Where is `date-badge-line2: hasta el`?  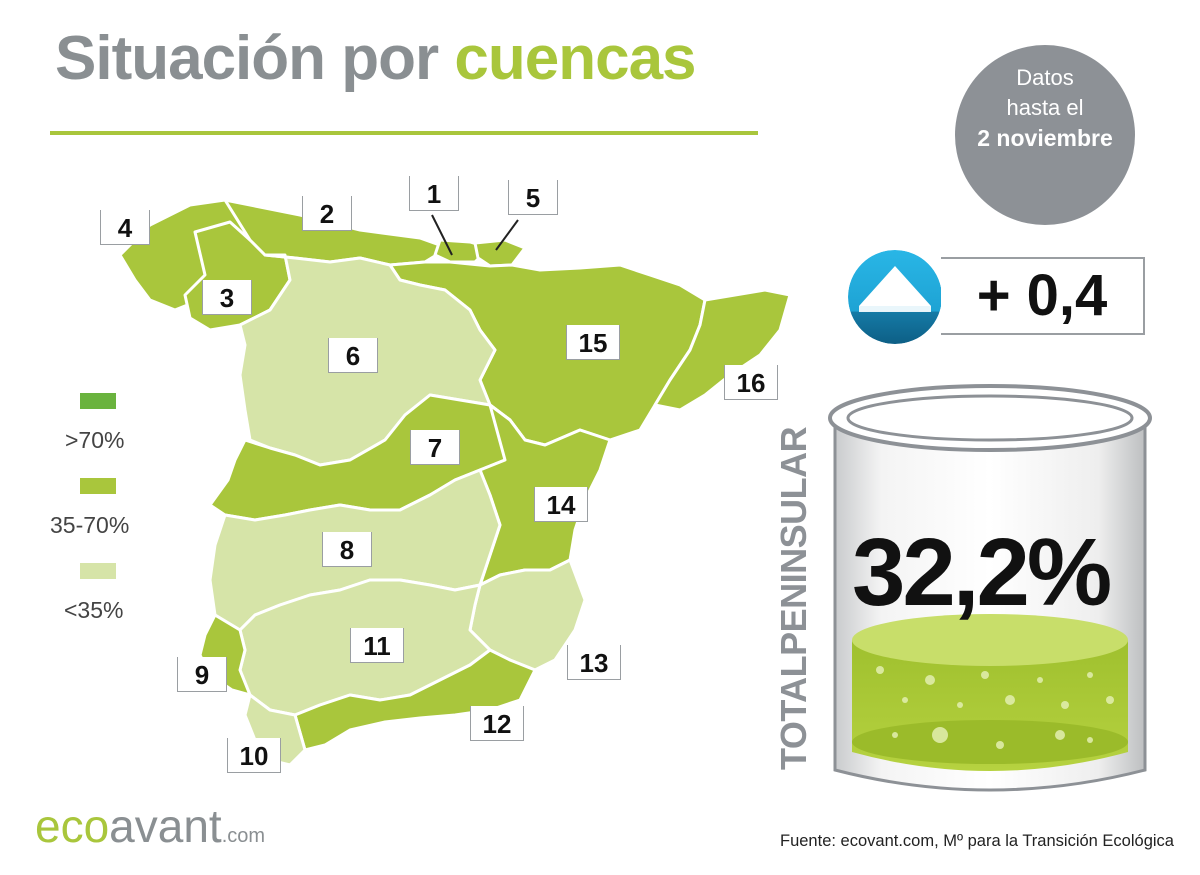 date-badge-line2: hasta el is located at coordinates (1045, 107).